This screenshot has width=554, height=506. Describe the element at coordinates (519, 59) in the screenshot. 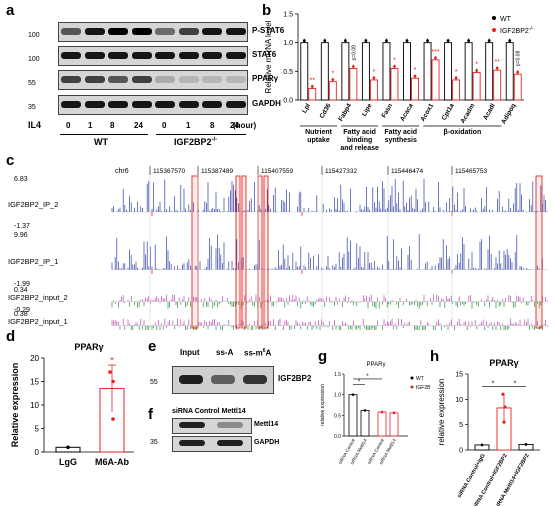

I see `sig-label: p=0.08` at that location.